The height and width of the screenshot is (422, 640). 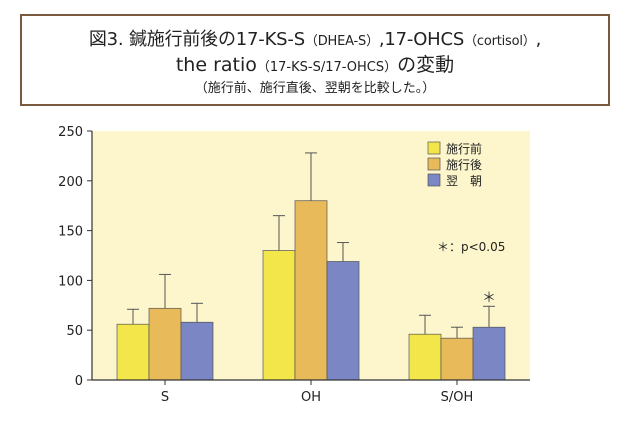 What do you see at coordinates (426, 65) in the screenshot?
I see `title-change: の変動` at bounding box center [426, 65].